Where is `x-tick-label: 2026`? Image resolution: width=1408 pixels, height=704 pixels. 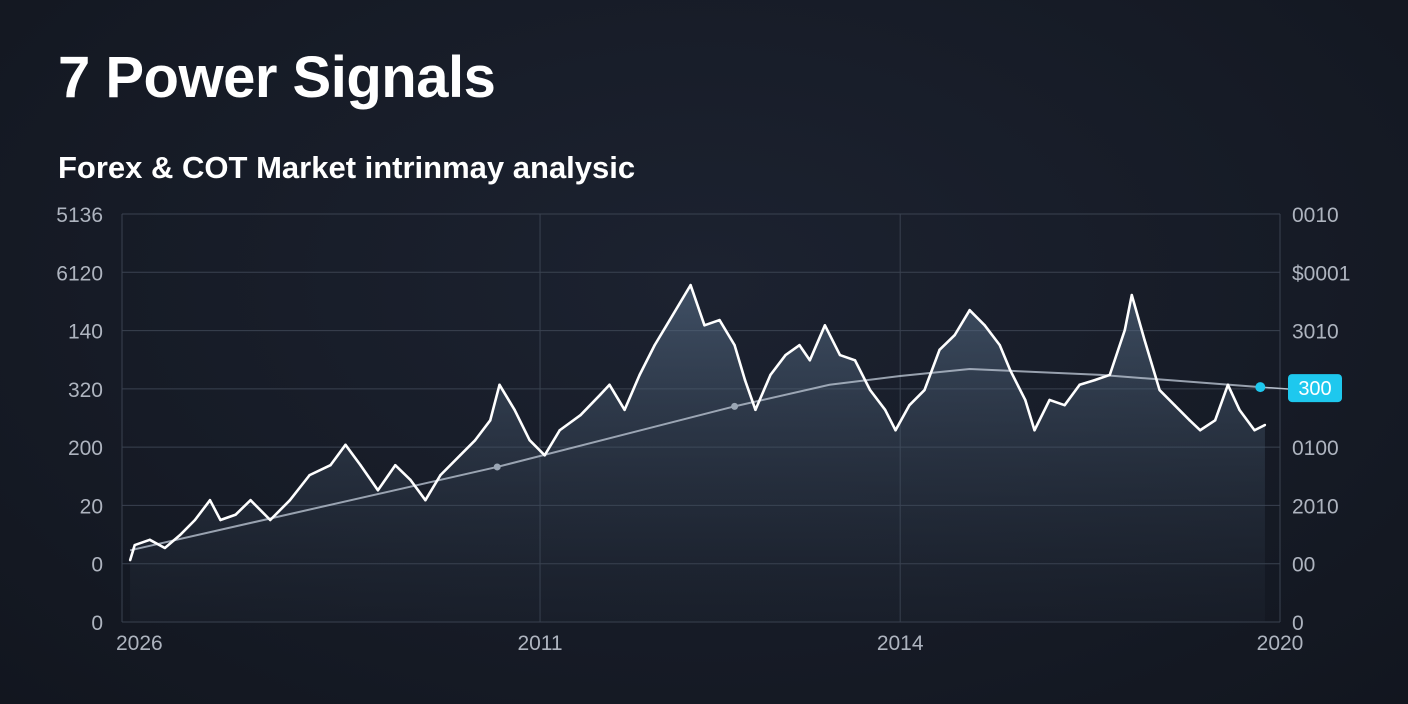 x-tick-label: 2026 is located at coordinates (139, 643).